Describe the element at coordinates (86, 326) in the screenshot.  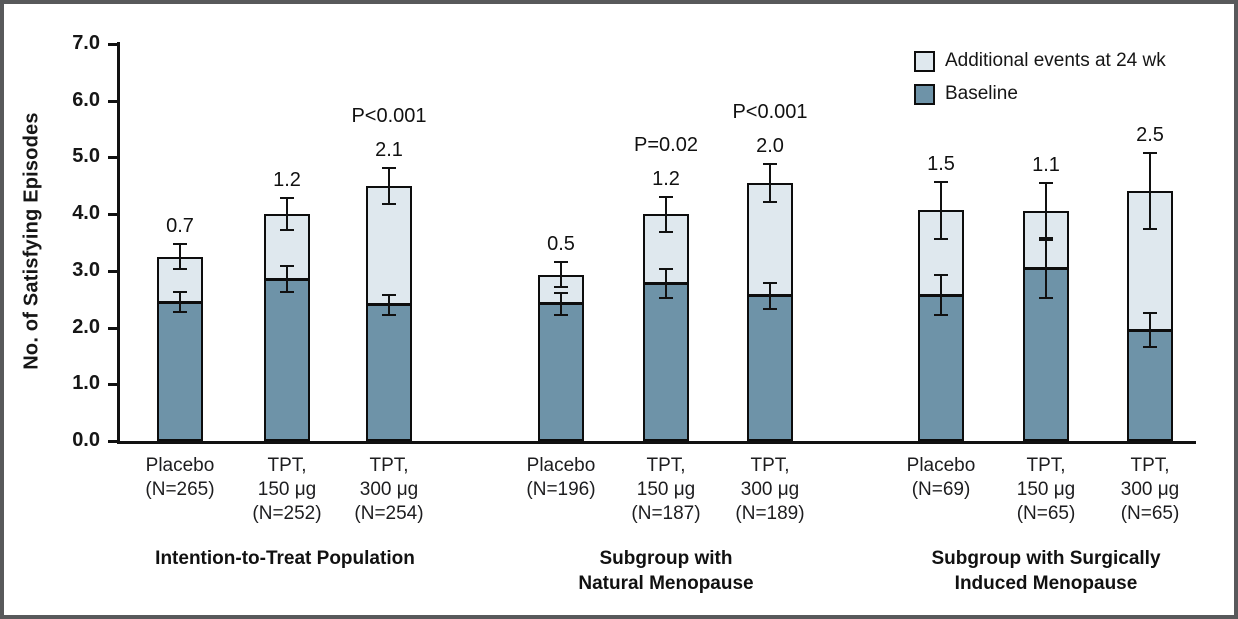
I see `y-tick-label: 2.0` at that location.